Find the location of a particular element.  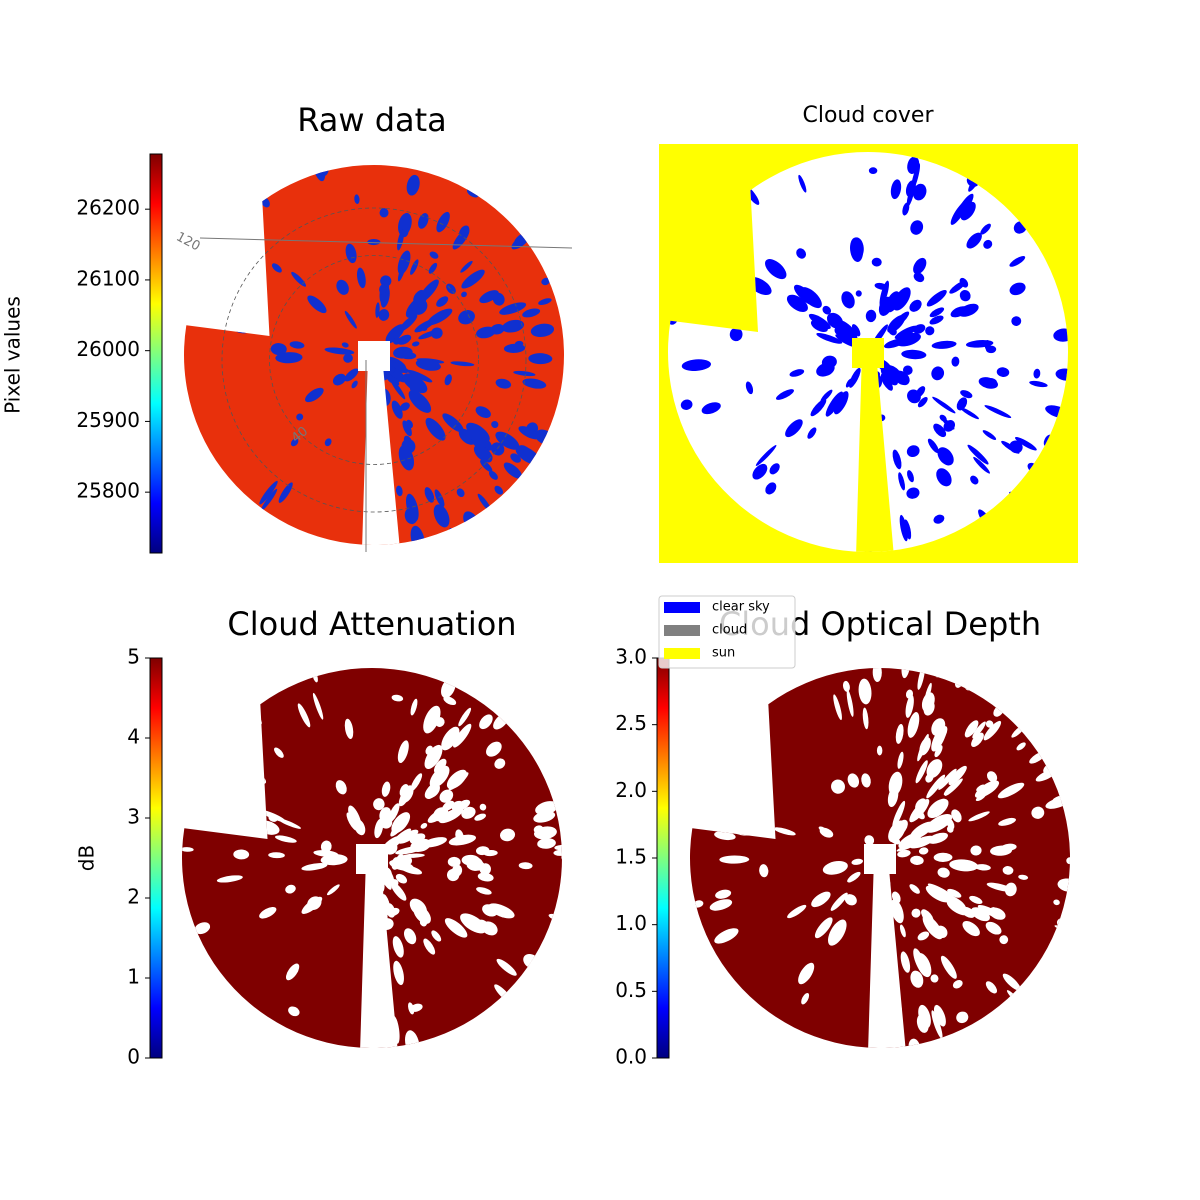

colorbar-tick-label: 2.5 is located at coordinates (631, 723).